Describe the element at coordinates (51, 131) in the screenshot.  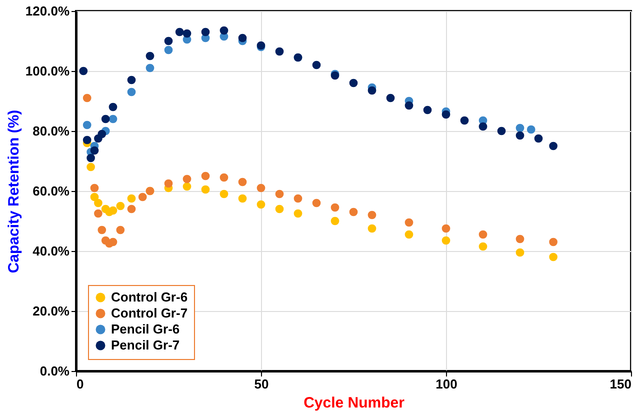
I see `y-tick-label: 80.0%` at that location.